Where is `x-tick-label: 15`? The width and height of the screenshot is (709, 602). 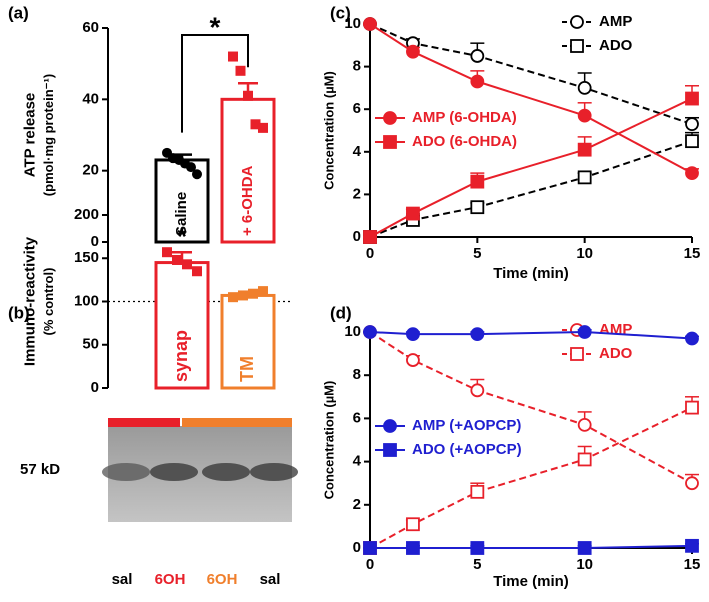
x-tick-label: 15 is located at coordinates (692, 253).